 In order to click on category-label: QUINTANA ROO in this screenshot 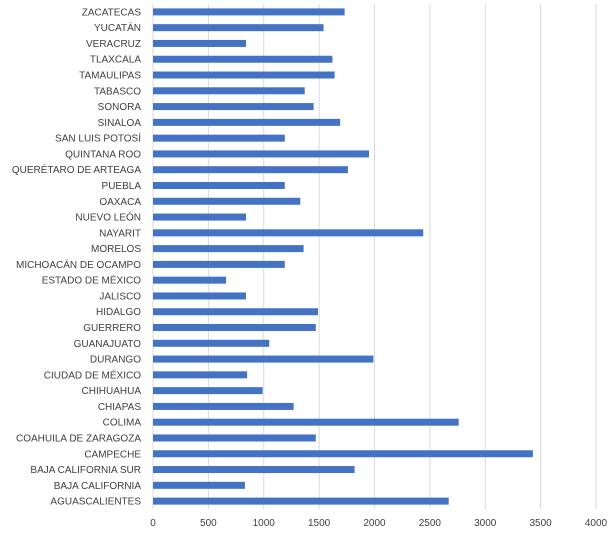, I will do `click(103, 154)`.